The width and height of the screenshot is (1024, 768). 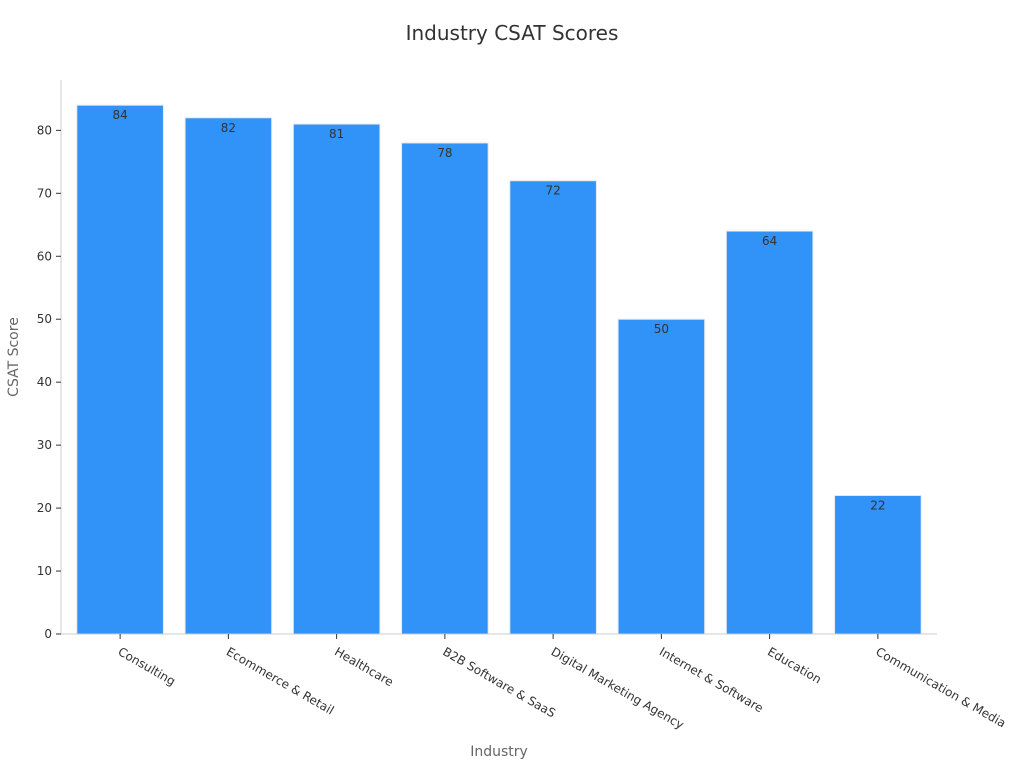 I want to click on data-label: 64, so click(x=769, y=241).